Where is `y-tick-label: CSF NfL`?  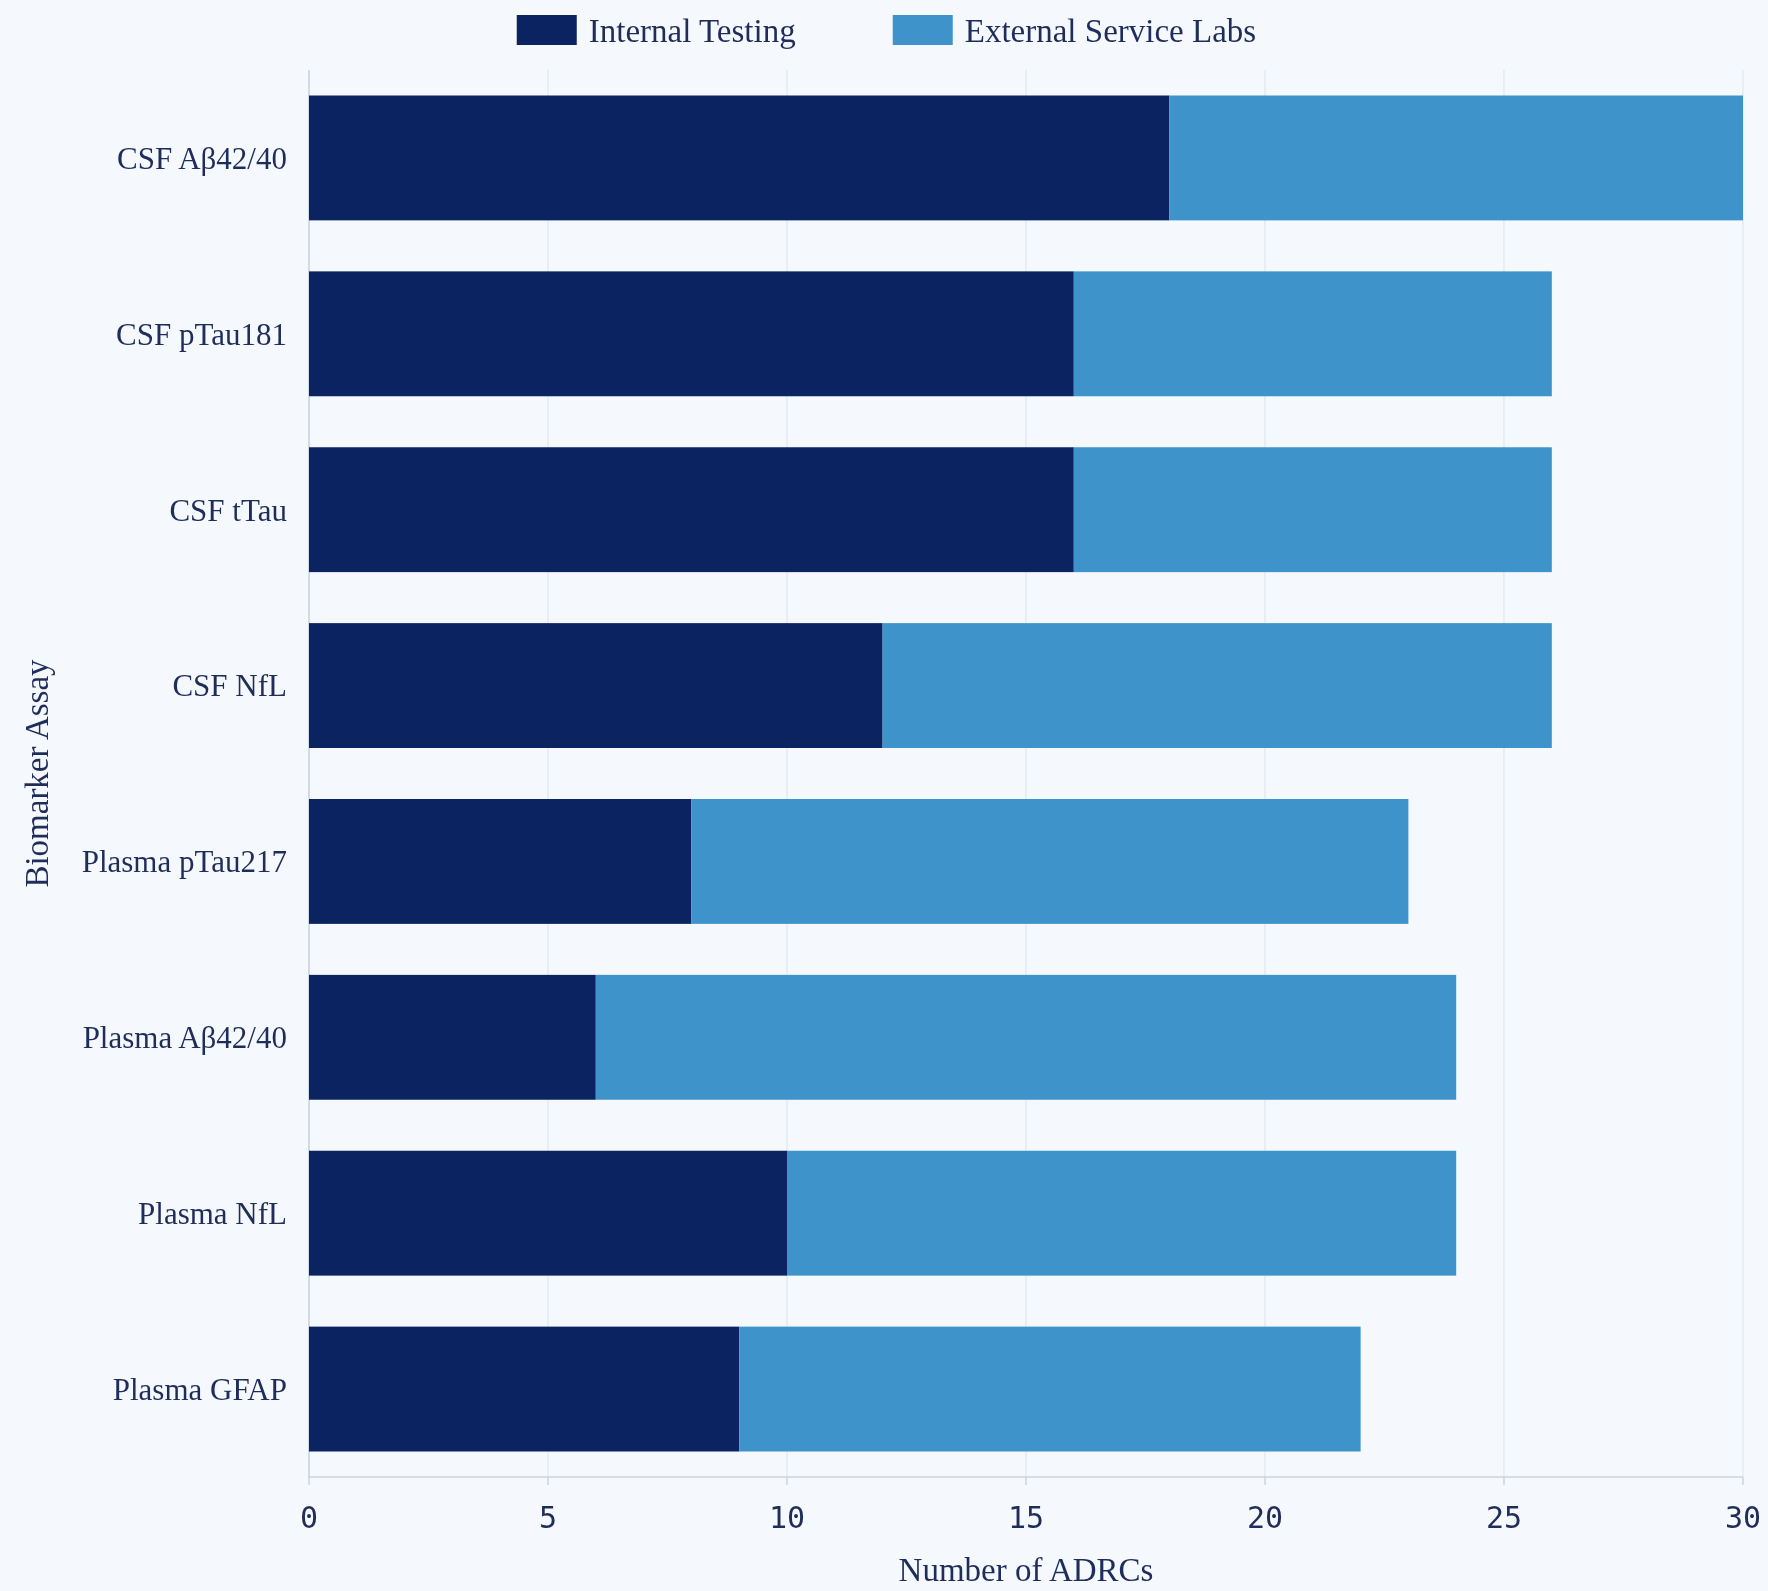 y-tick-label: CSF NfL is located at coordinates (229, 686).